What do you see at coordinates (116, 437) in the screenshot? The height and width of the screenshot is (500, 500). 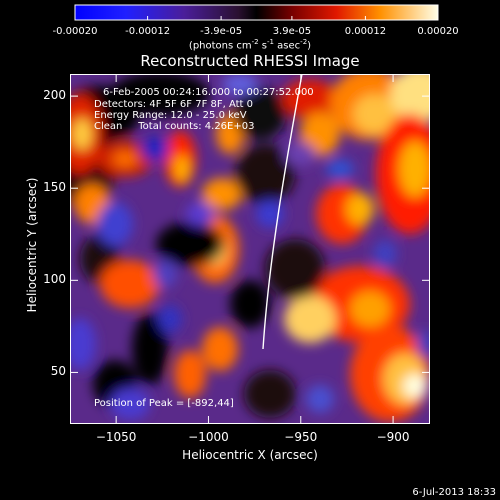 I see `x-tick-label: −1050` at bounding box center [116, 437].